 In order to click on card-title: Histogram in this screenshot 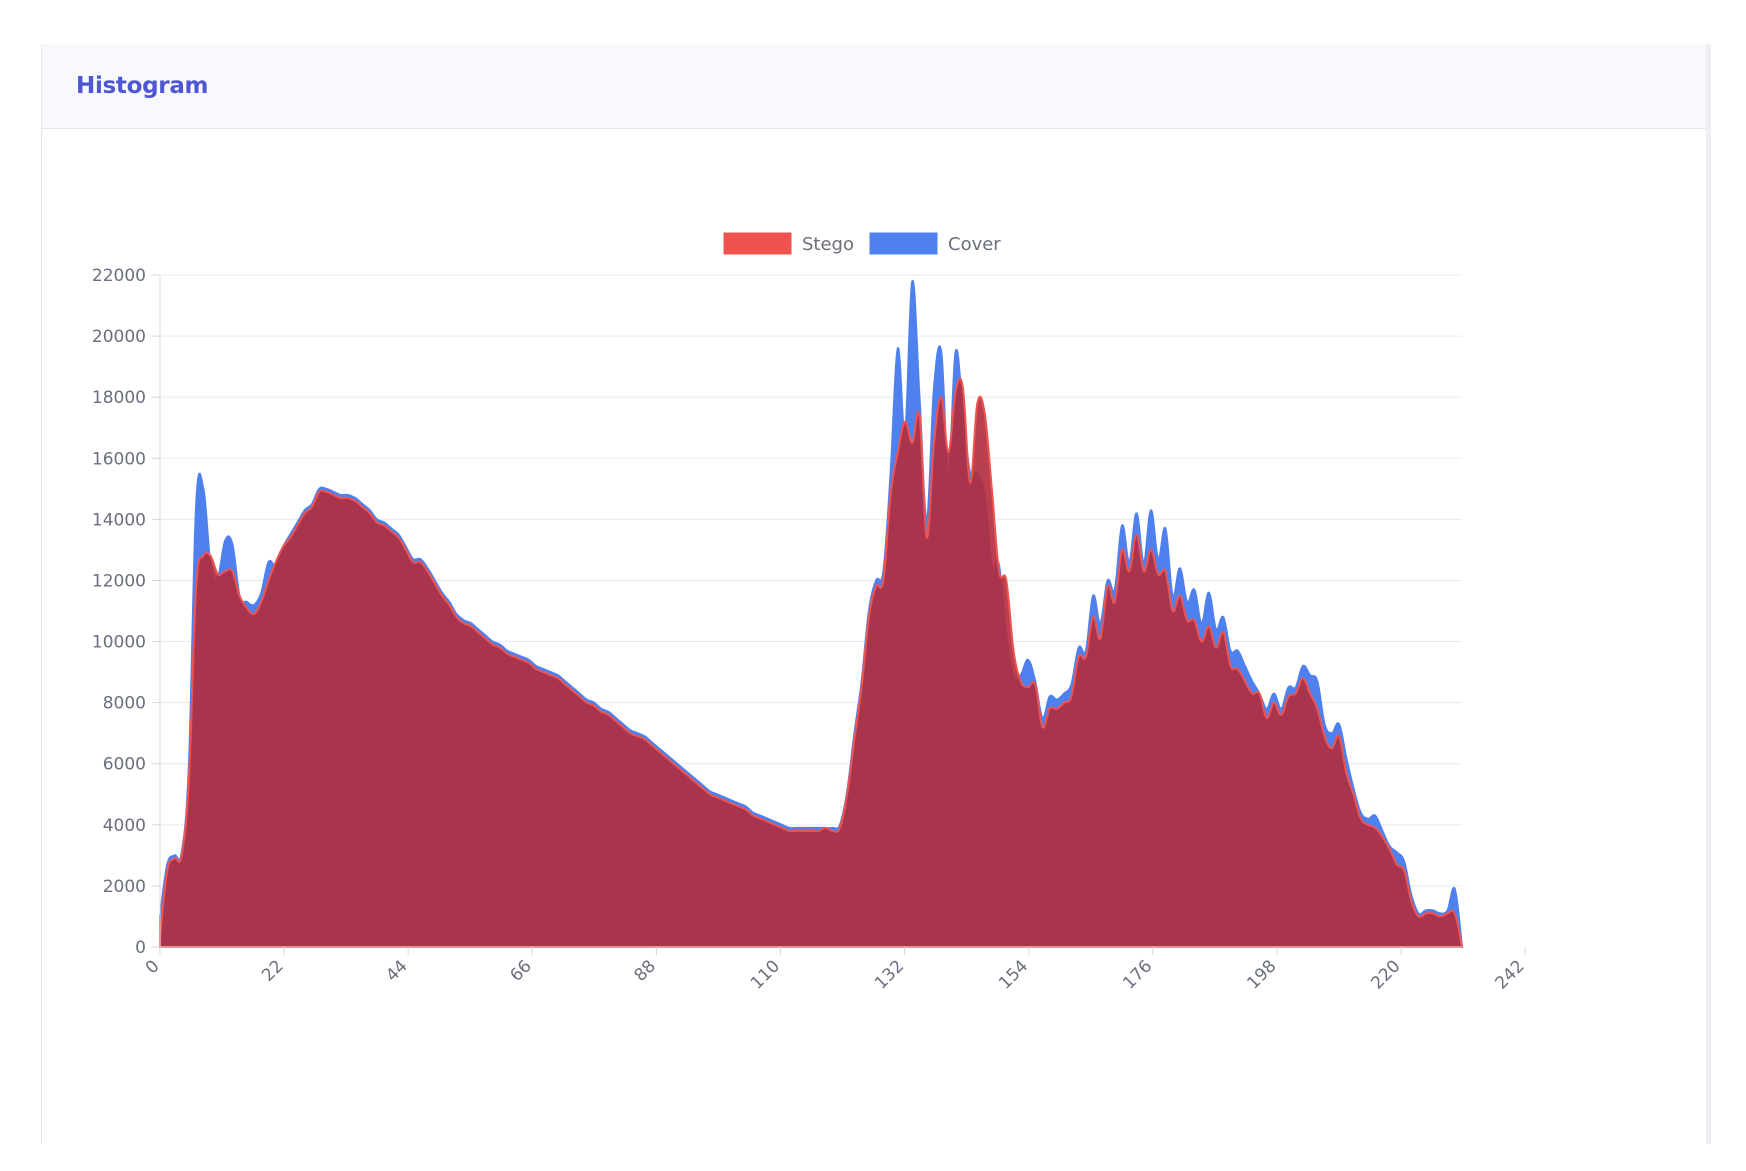, I will do `click(142, 86)`.